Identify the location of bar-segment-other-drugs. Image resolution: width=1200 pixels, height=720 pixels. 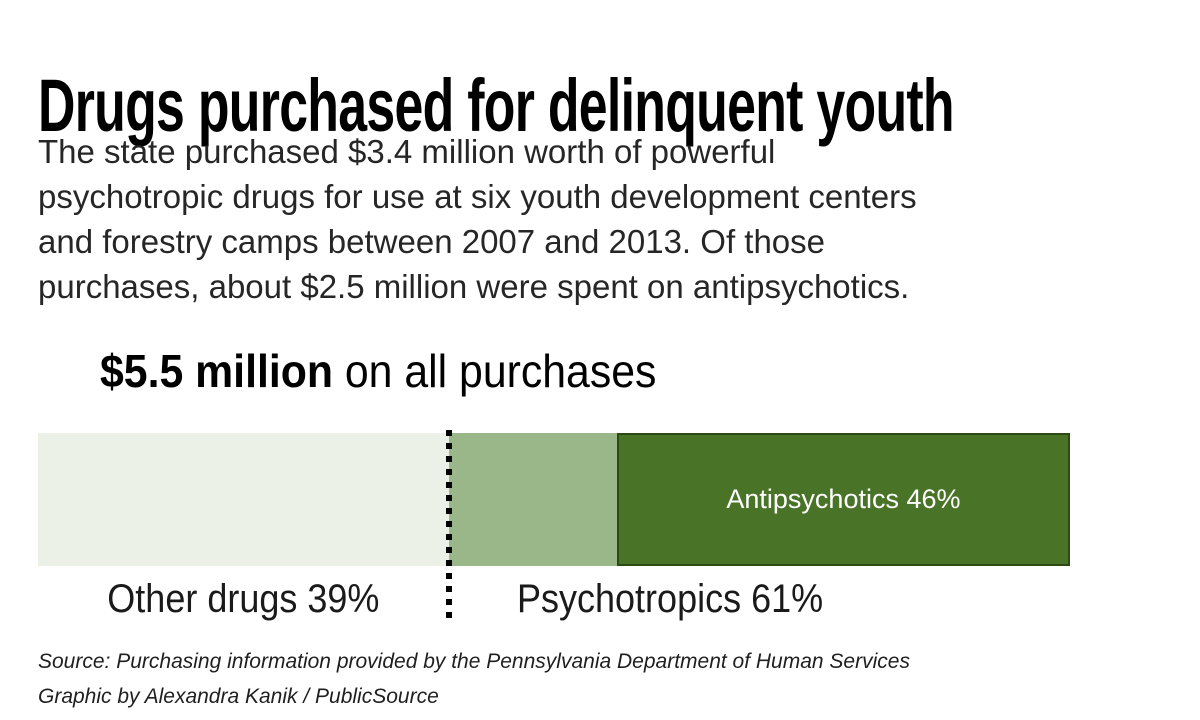
(243, 499).